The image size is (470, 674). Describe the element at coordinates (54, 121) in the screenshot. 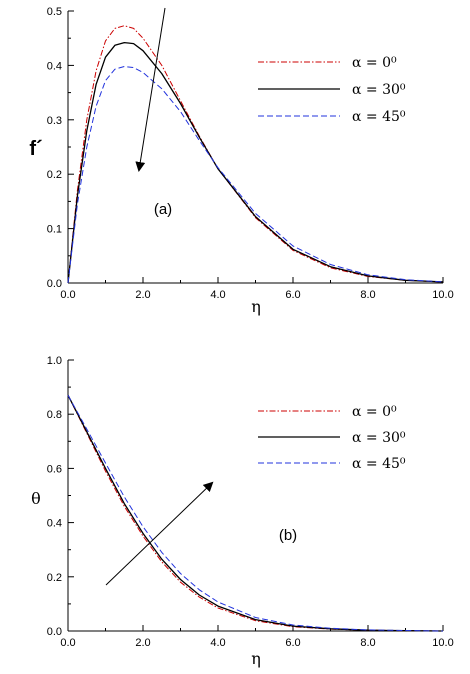

I see `y-tick-label: 0.3` at that location.